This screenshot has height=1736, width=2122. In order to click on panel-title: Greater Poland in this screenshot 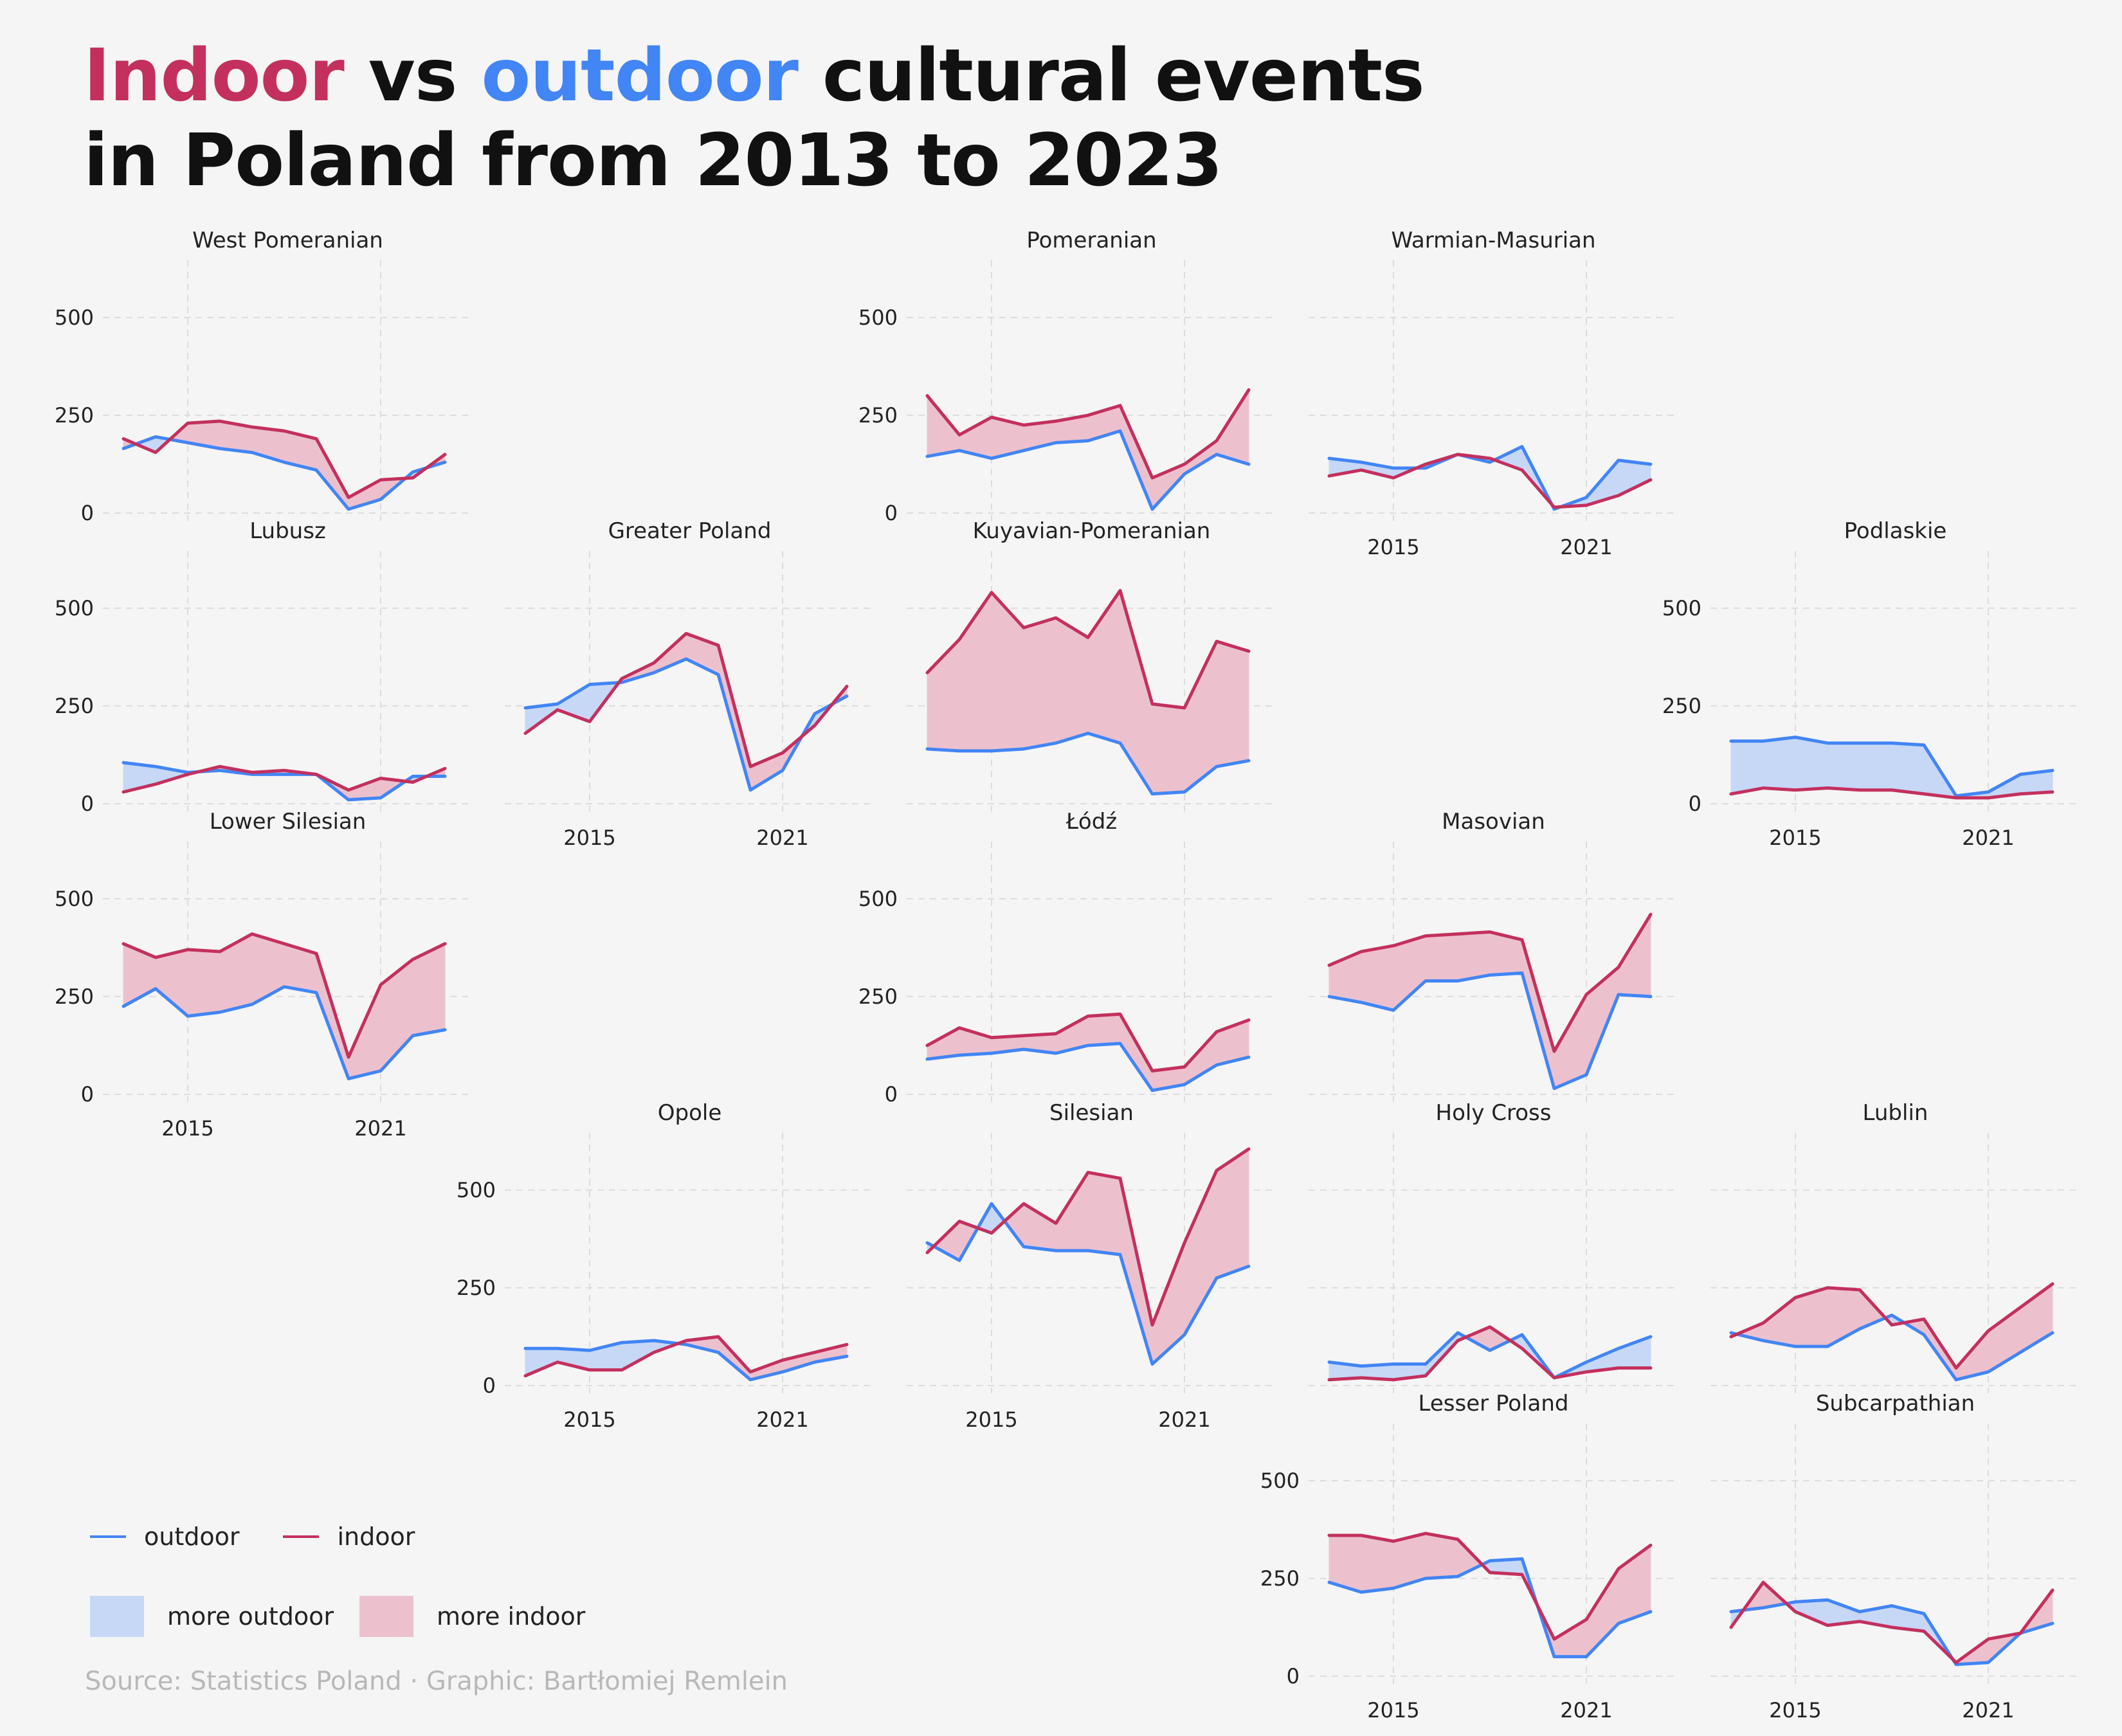, I will do `click(690, 531)`.